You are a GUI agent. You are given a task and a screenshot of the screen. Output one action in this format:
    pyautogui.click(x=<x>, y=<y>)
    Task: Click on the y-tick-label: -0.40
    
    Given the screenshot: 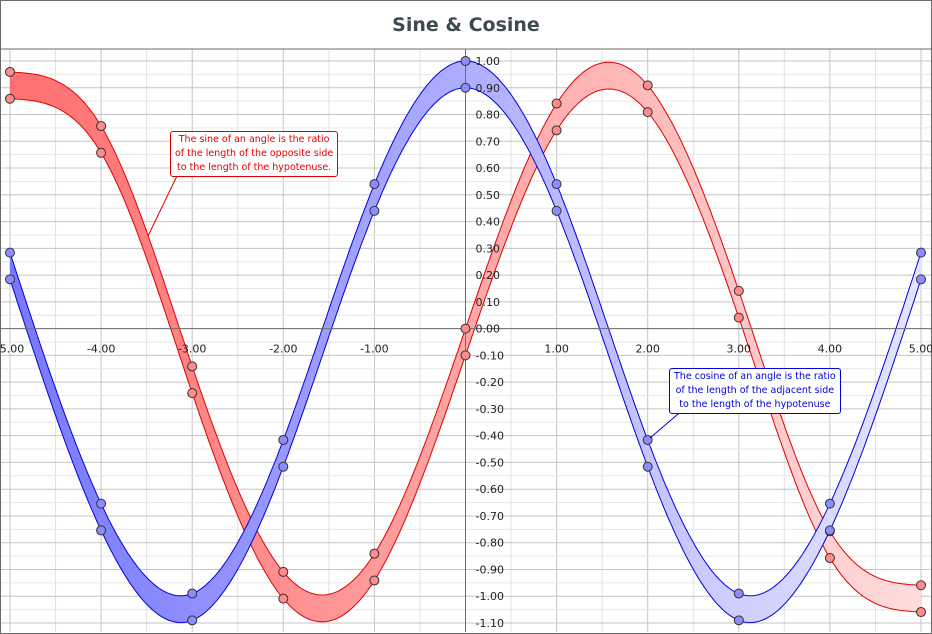 What is the action you would take?
    pyautogui.click(x=490, y=436)
    